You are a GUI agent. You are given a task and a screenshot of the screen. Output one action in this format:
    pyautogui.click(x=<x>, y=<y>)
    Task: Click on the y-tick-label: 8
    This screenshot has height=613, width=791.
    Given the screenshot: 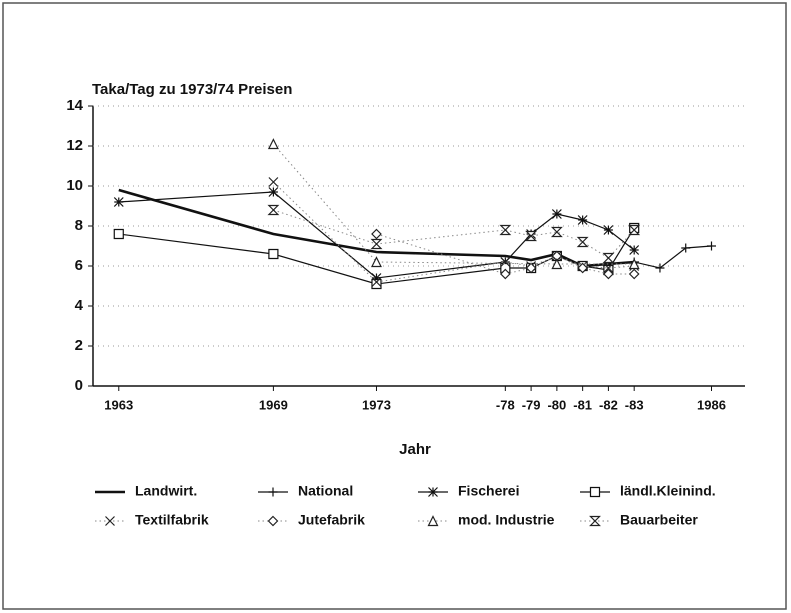 What is the action you would take?
    pyautogui.click(x=79, y=225)
    